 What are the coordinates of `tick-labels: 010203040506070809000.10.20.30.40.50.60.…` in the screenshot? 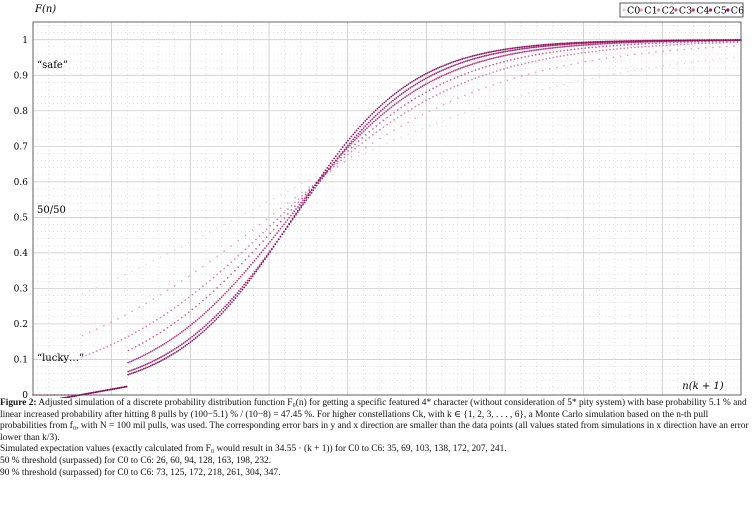 It's located at (21, 217).